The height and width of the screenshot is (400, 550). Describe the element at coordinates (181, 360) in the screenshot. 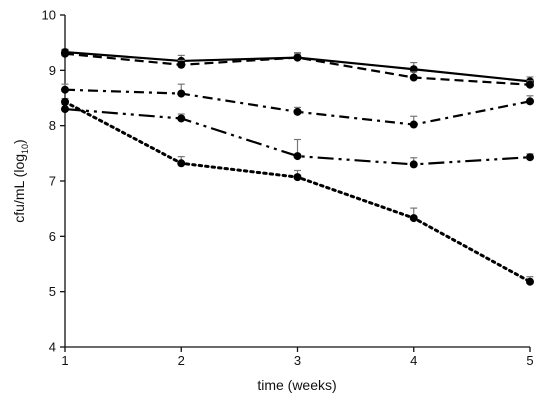

I see `x-tick-label: 2` at that location.